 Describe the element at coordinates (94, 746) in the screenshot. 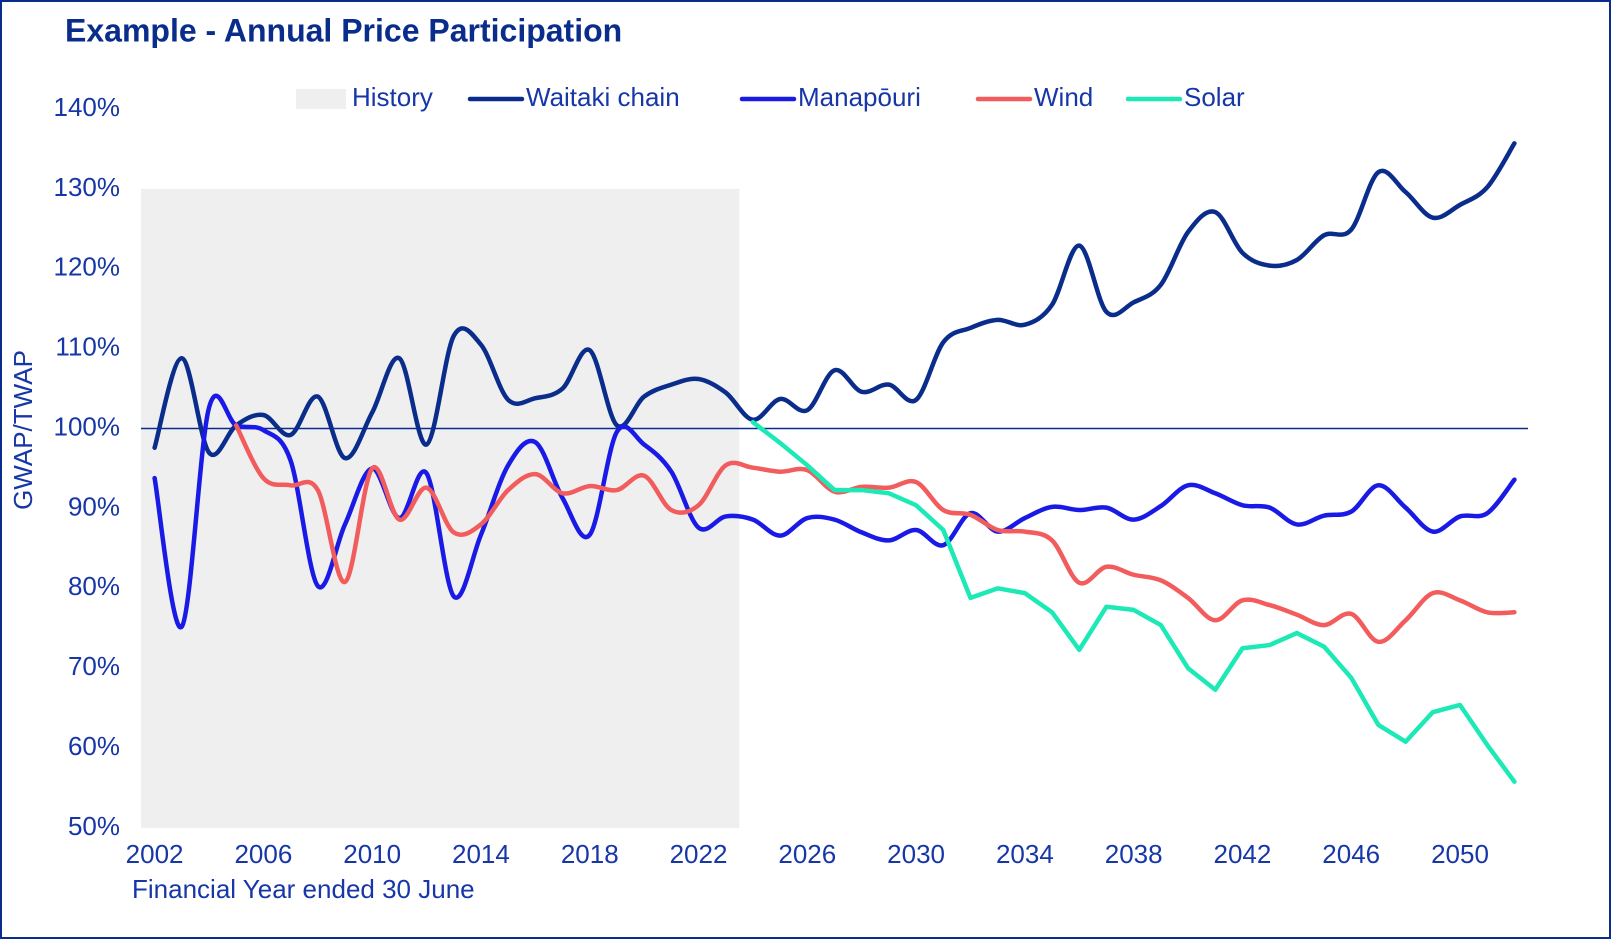

I see `y-tick-label: 60%` at that location.